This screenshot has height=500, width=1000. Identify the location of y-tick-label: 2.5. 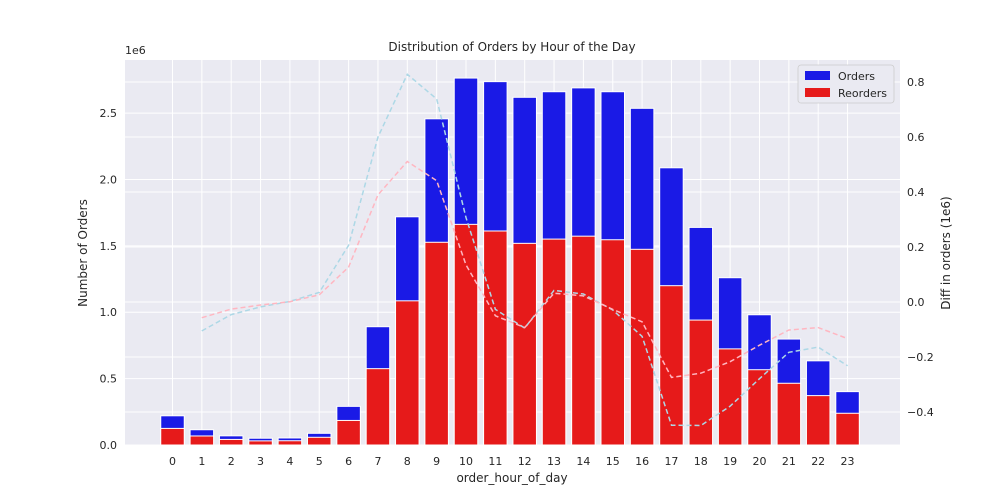
(109, 113).